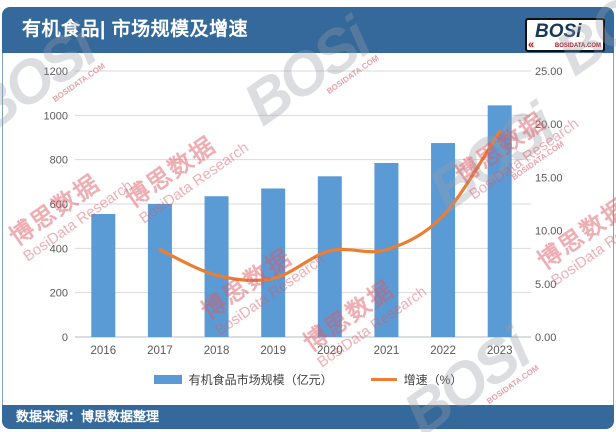 This screenshot has width=616, height=432. I want to click on x-axis-label-2020: 2020, so click(330, 351).